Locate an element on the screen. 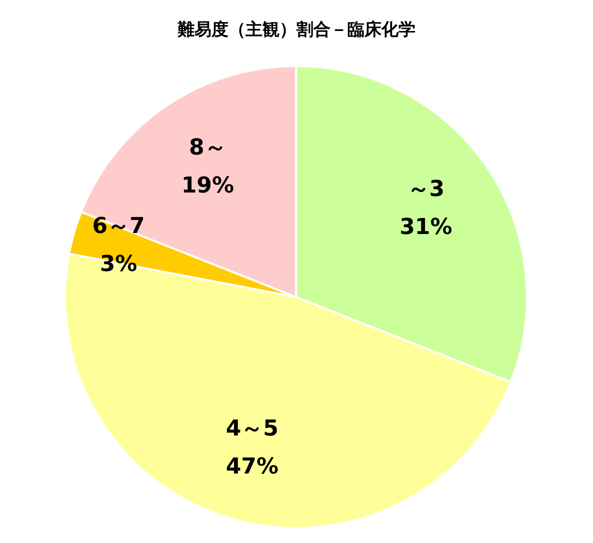 This screenshot has height=543, width=593. title: 難易度（主観）割合－臨床化学 is located at coordinates (297, 30).